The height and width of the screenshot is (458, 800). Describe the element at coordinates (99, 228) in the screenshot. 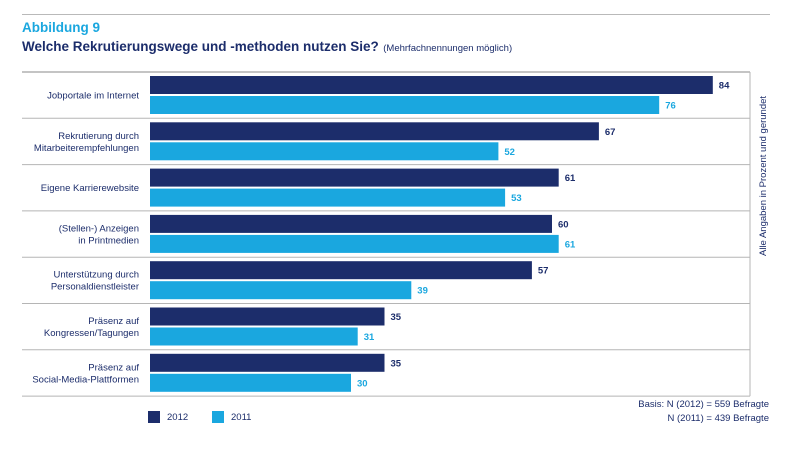

I see `category-label-line: (Stellen-) Anzeigen` at that location.